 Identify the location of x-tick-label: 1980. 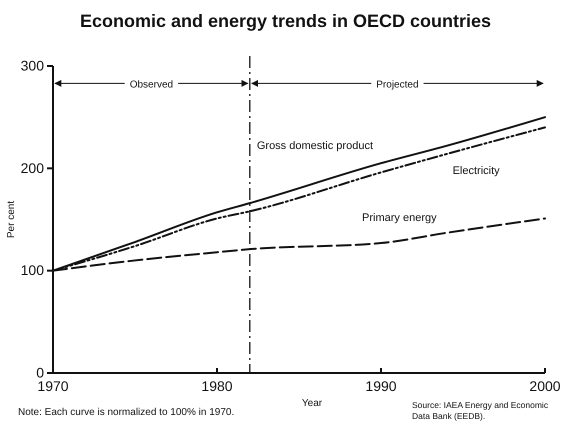
(217, 386).